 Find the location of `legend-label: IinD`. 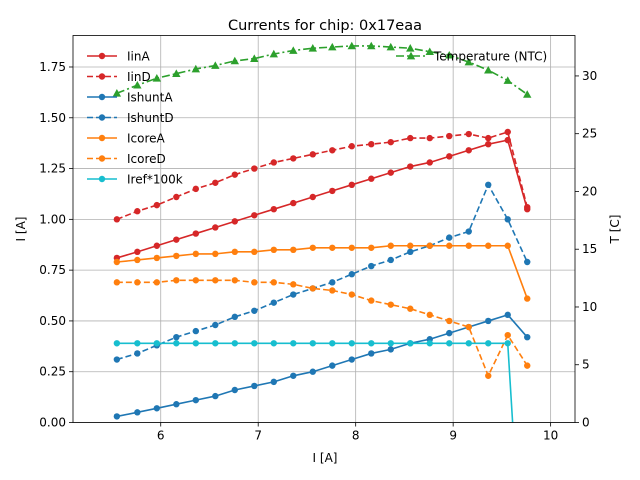

legend-label: IinD is located at coordinates (139, 77).